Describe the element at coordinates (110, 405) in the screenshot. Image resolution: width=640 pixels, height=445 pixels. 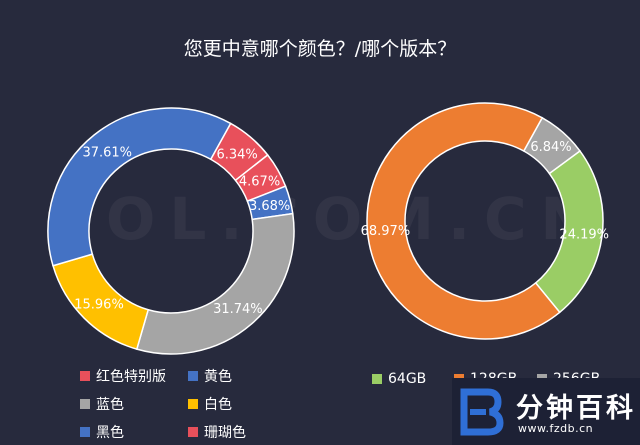
I see `legend-label: 蓝色` at that location.